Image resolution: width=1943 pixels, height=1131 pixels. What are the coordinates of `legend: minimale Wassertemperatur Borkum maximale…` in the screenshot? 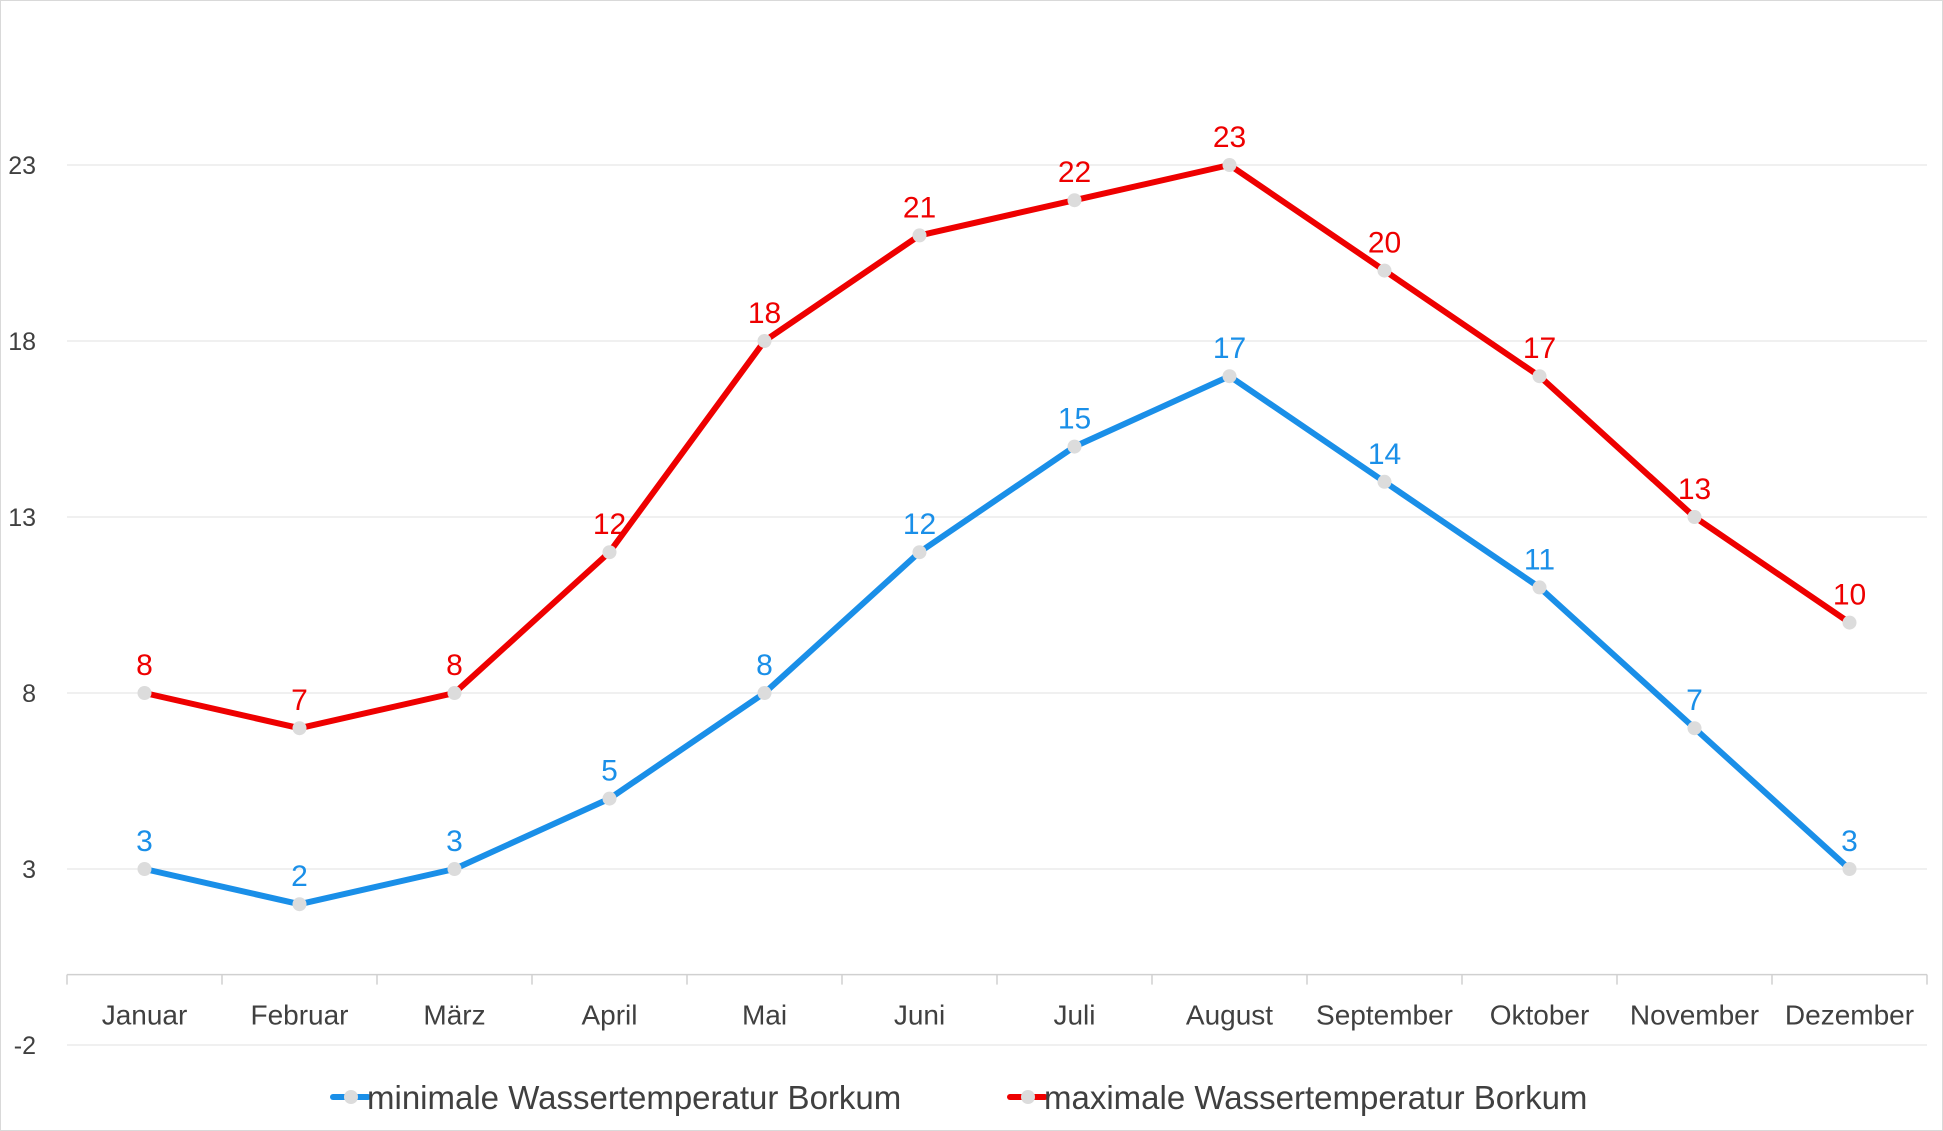 It's located at (958, 1097).